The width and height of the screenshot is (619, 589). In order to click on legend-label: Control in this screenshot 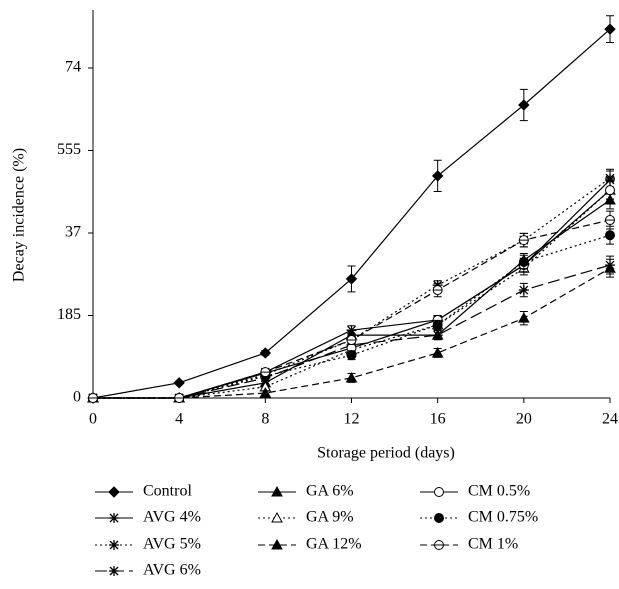, I will do `click(167, 491)`.